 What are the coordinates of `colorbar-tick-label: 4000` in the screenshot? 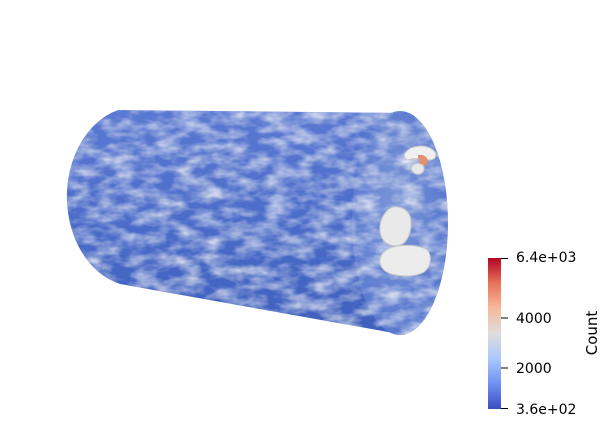 It's located at (534, 319).